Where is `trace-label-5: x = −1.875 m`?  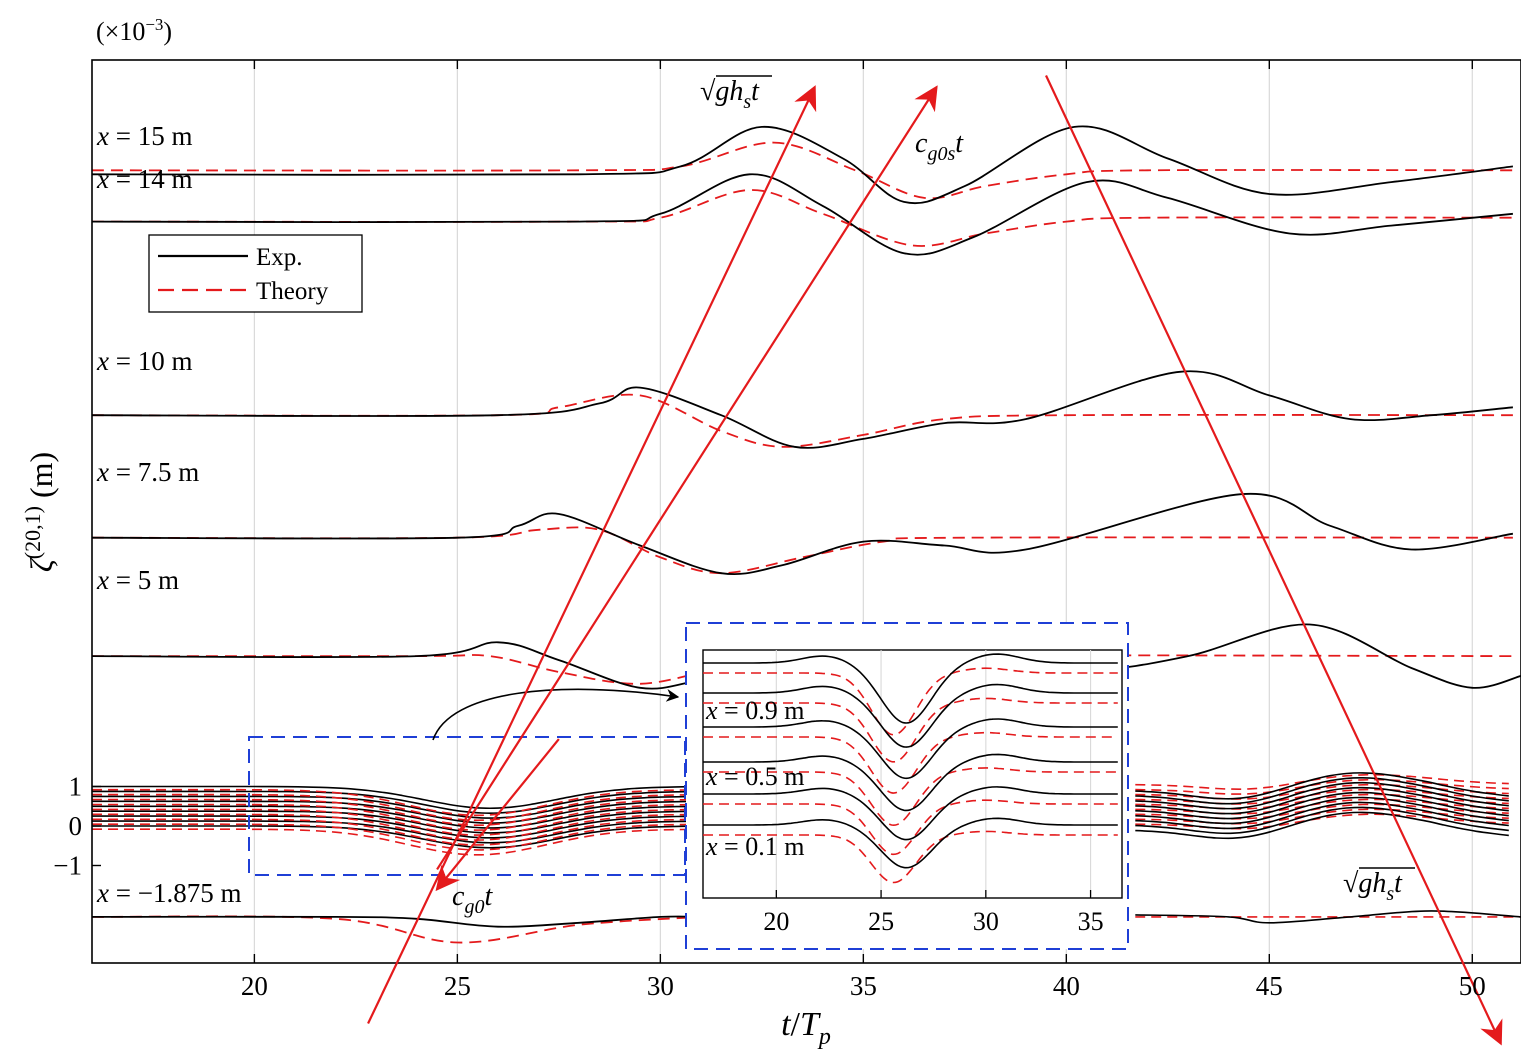
trace-label-5: x = −1.875 m is located at coordinates (168, 893).